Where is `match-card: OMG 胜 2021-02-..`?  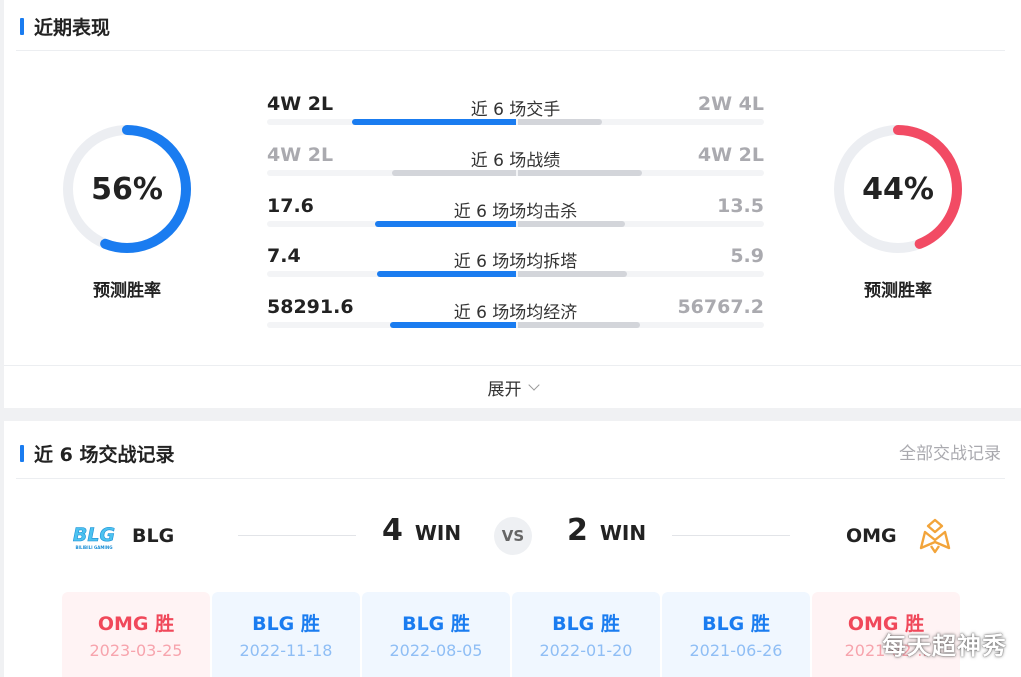
match-card: OMG 胜 2021-02-.. is located at coordinates (886, 634).